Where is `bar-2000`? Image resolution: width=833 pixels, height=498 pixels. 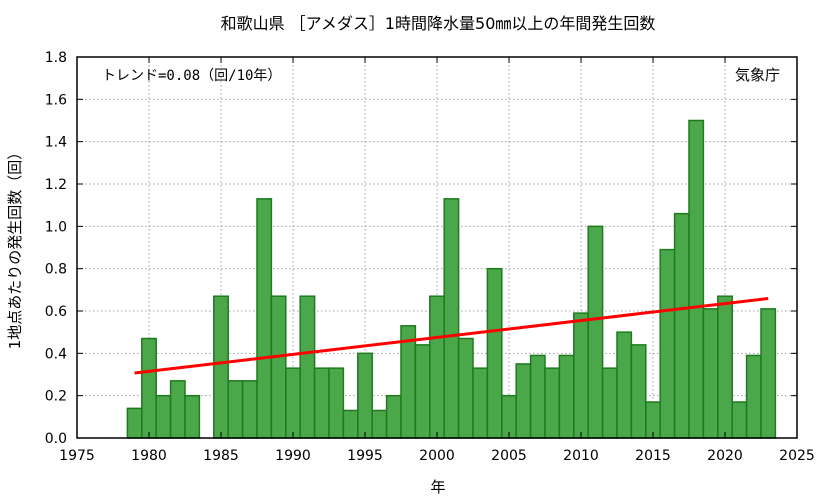
bar-2000 is located at coordinates (437, 367).